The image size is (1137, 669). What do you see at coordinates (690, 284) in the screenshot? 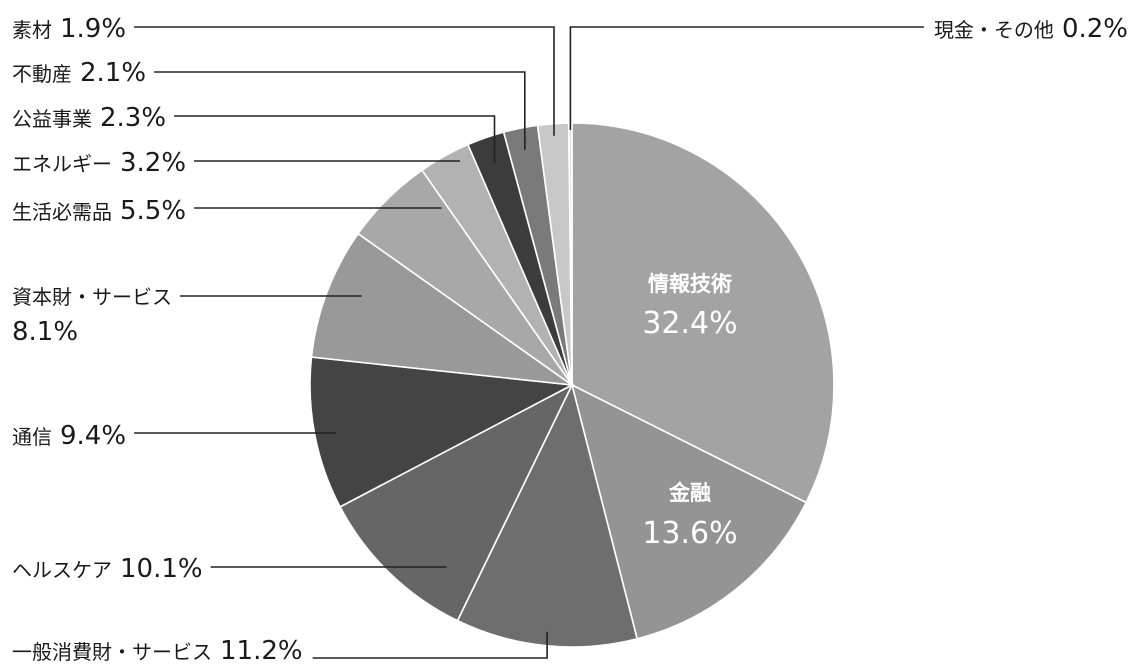
I see `slice-0-label: 情報技術` at bounding box center [690, 284].